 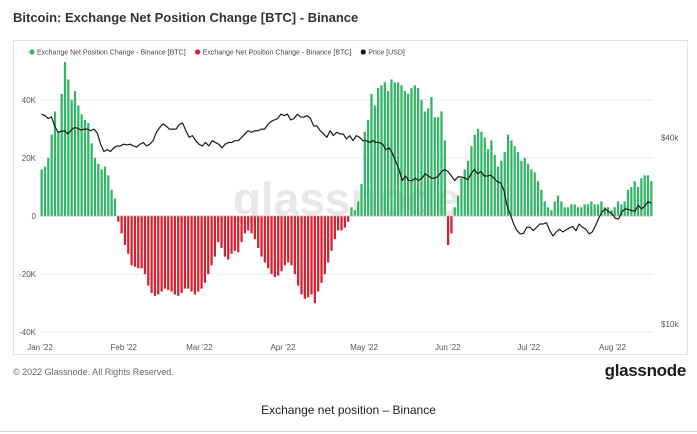 What do you see at coordinates (123, 347) in the screenshot?
I see `x-tick-label: Feb '22` at bounding box center [123, 347].